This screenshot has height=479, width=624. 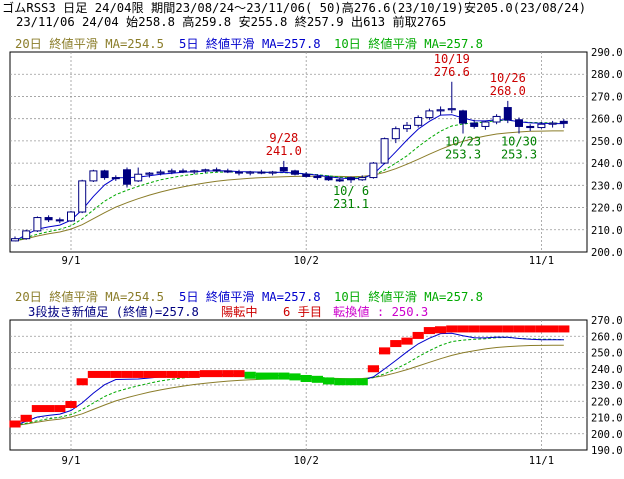 What do you see at coordinates (306, 261) in the screenshot?
I see `top-x-tick-label: 10/2` at bounding box center [306, 261].